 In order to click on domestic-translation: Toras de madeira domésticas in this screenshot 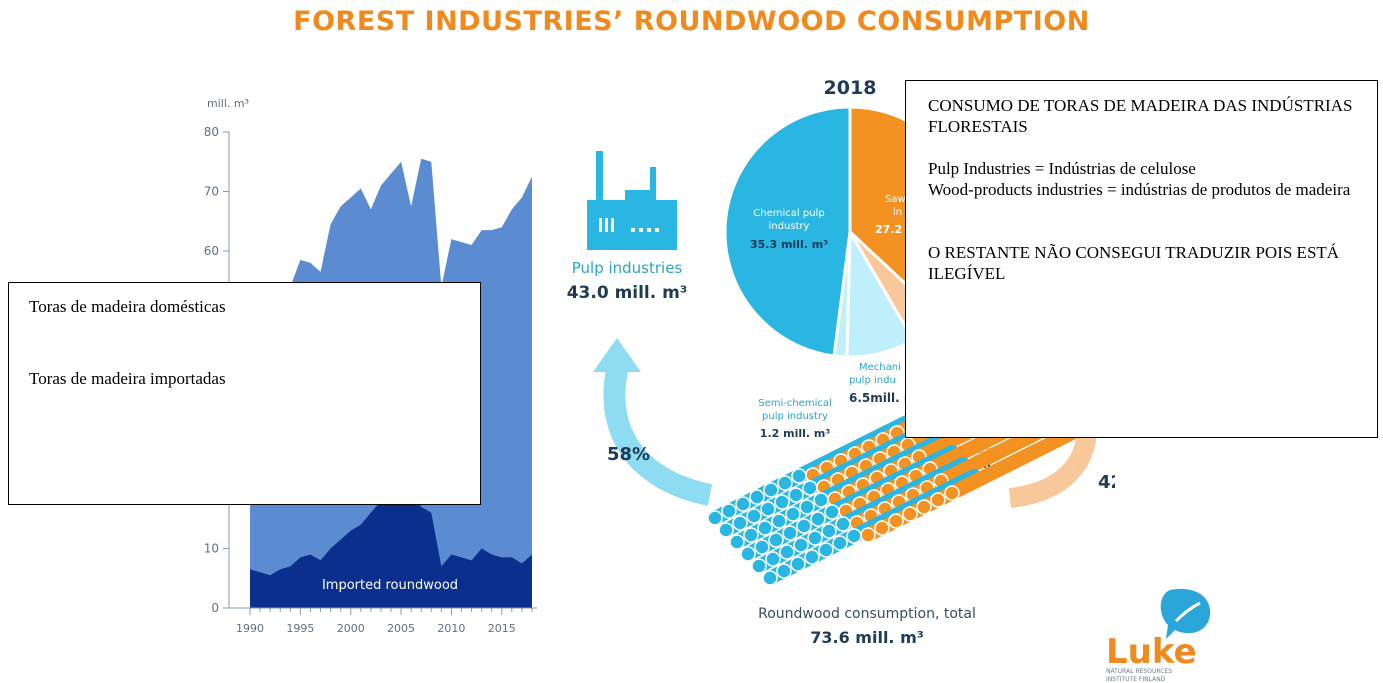, I will do `click(127, 306)`.